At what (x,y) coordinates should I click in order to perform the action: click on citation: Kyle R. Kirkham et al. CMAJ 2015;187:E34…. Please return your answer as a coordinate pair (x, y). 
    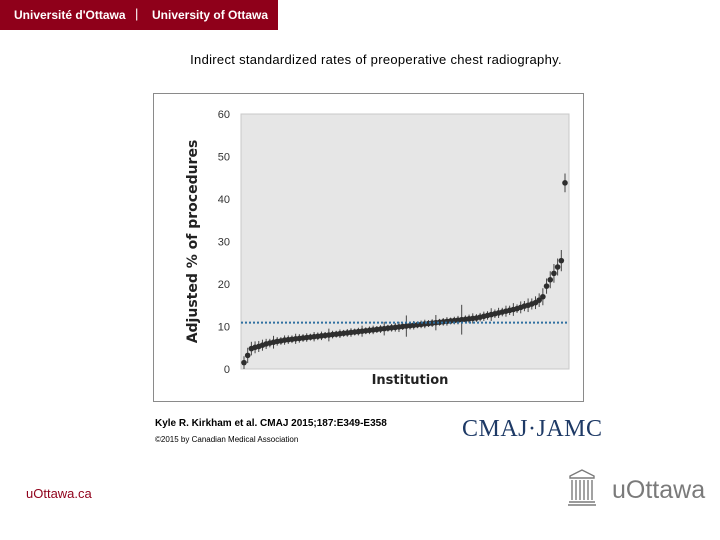
    Looking at the image, I should click on (271, 423).